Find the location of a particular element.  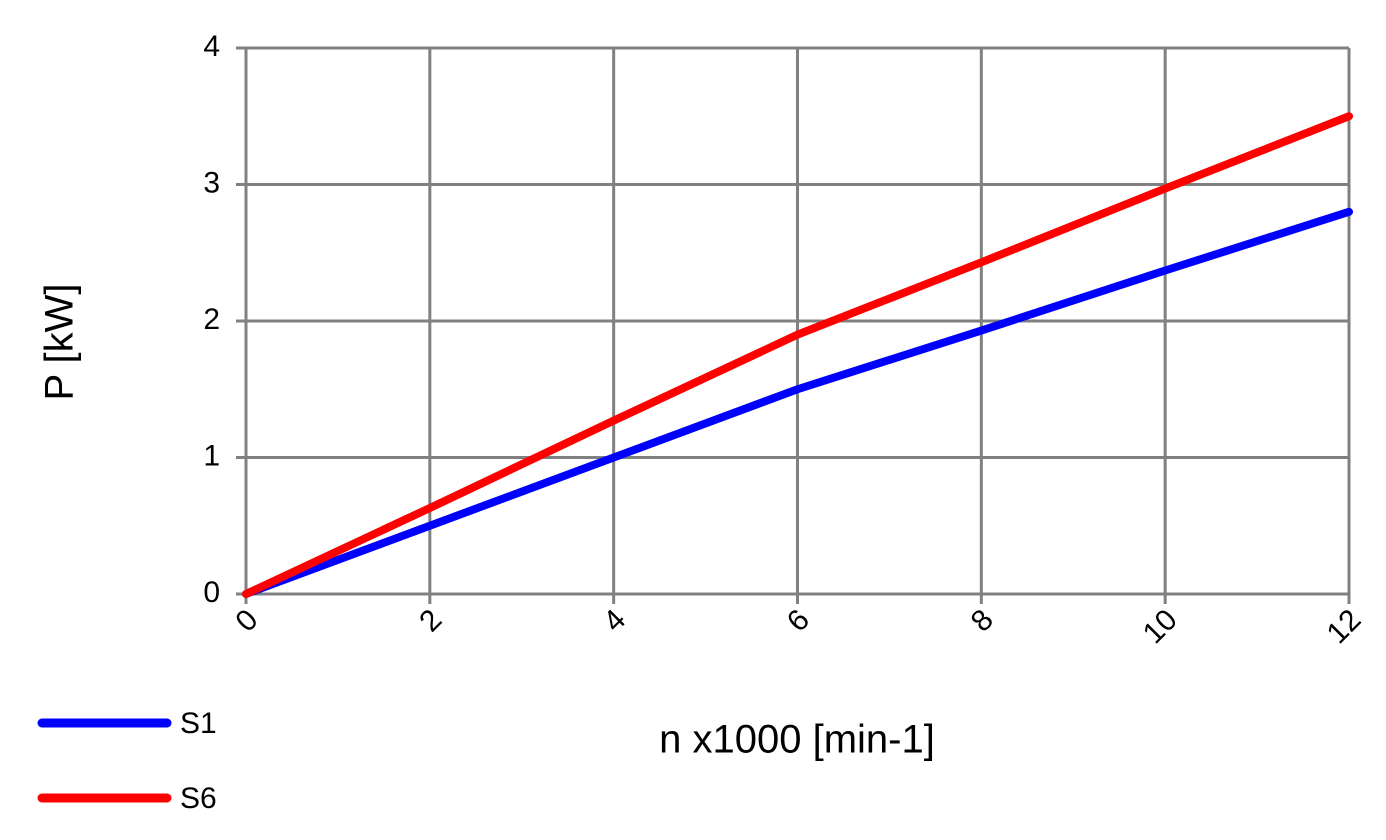

y-tick-label: 2 is located at coordinates (211, 319).